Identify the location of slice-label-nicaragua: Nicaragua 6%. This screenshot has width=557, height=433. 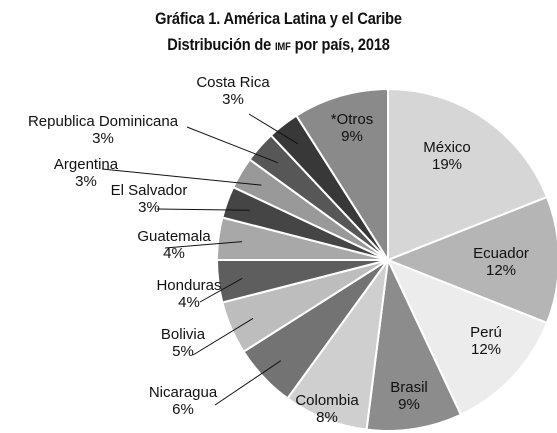
(183, 401).